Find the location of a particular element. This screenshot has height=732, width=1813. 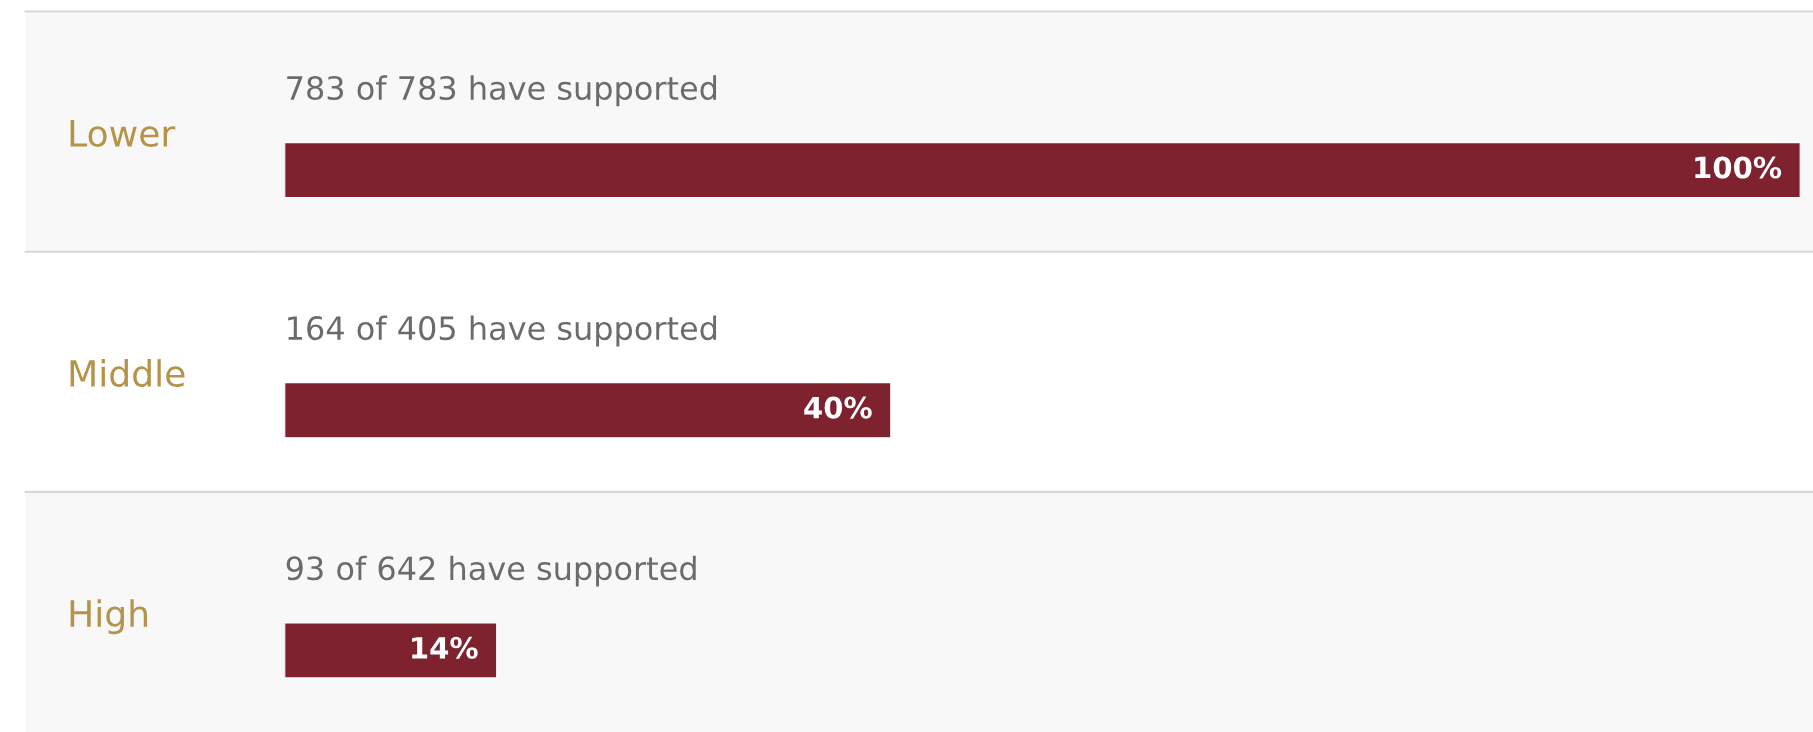

data-label: 40% is located at coordinates (838, 407).